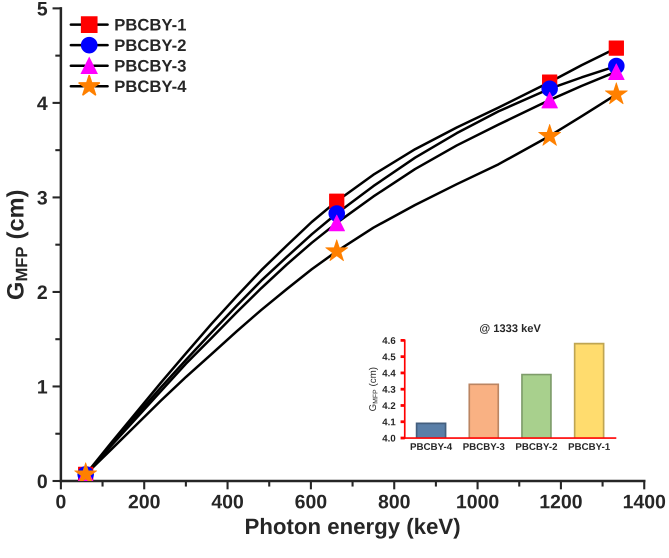 This screenshot has width=669, height=558. I want to click on y-tick-label: 0, so click(42, 481).